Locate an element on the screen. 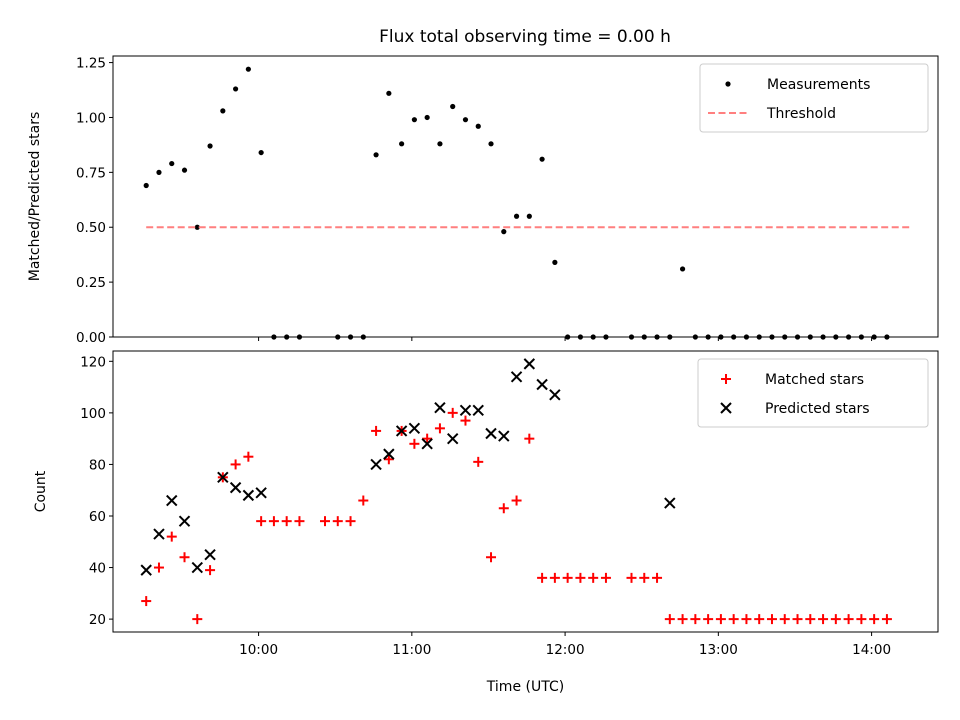 This screenshot has height=720, width=960. y-tick-label: 0.50 is located at coordinates (91, 228).